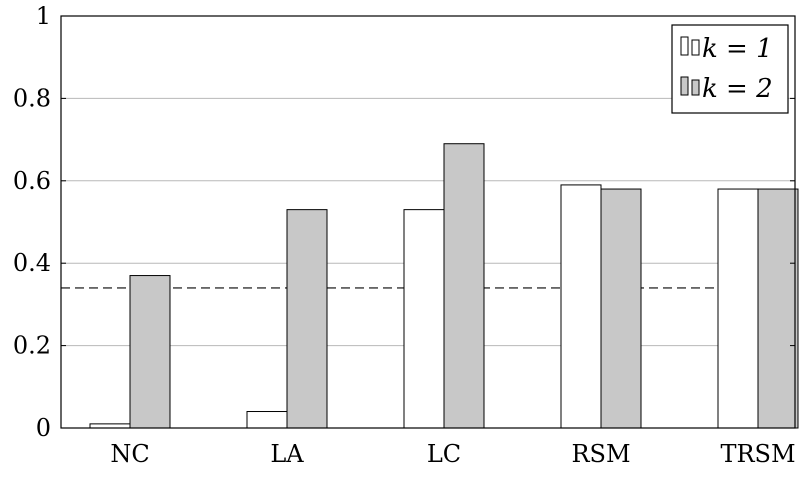 The width and height of the screenshot is (807, 479). What do you see at coordinates (32, 263) in the screenshot?
I see `y-tick-label: 0.4` at bounding box center [32, 263].